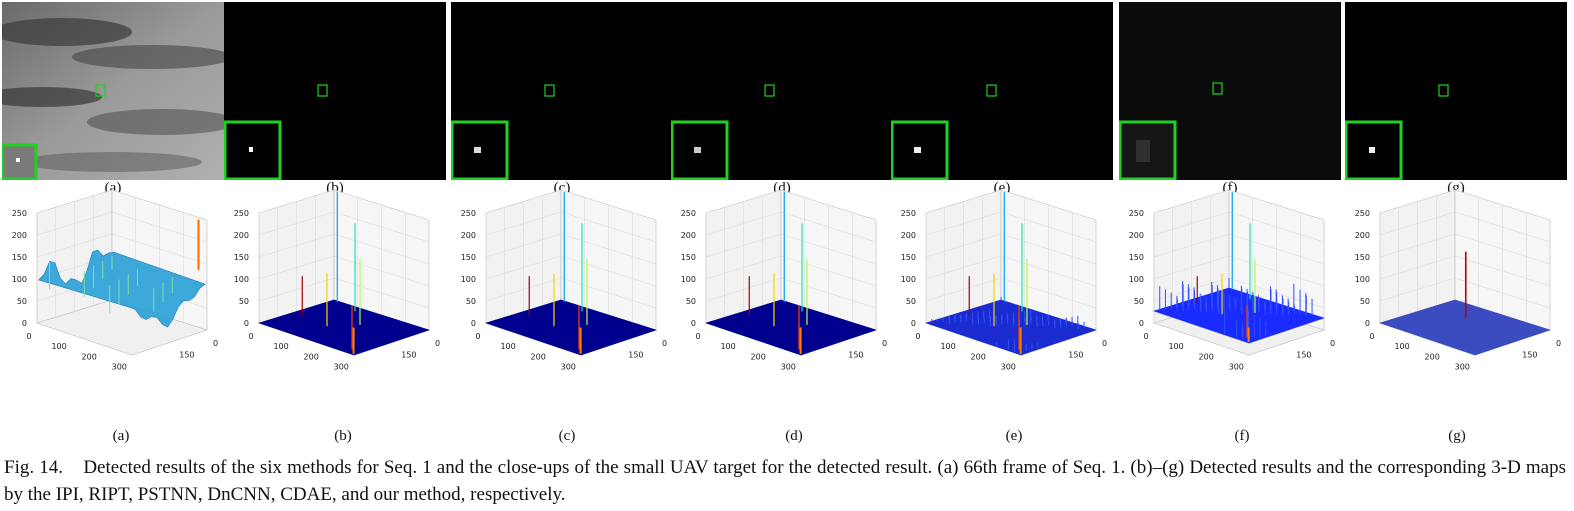  Describe the element at coordinates (1242, 436) in the screenshot. I see `plot-label-f: (f)` at that location.